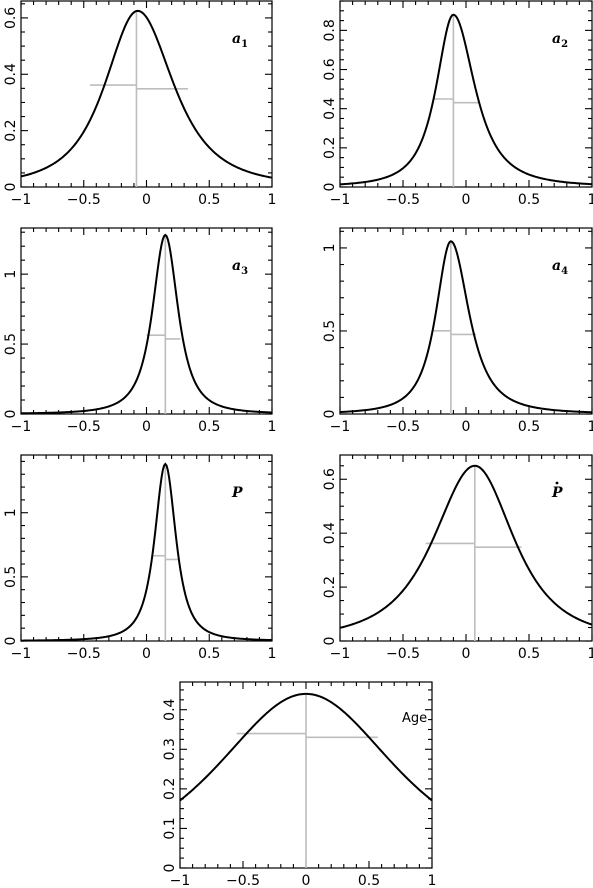  What do you see at coordinates (560, 267) in the screenshot?
I see `panel-label: a4` at bounding box center [560, 267].